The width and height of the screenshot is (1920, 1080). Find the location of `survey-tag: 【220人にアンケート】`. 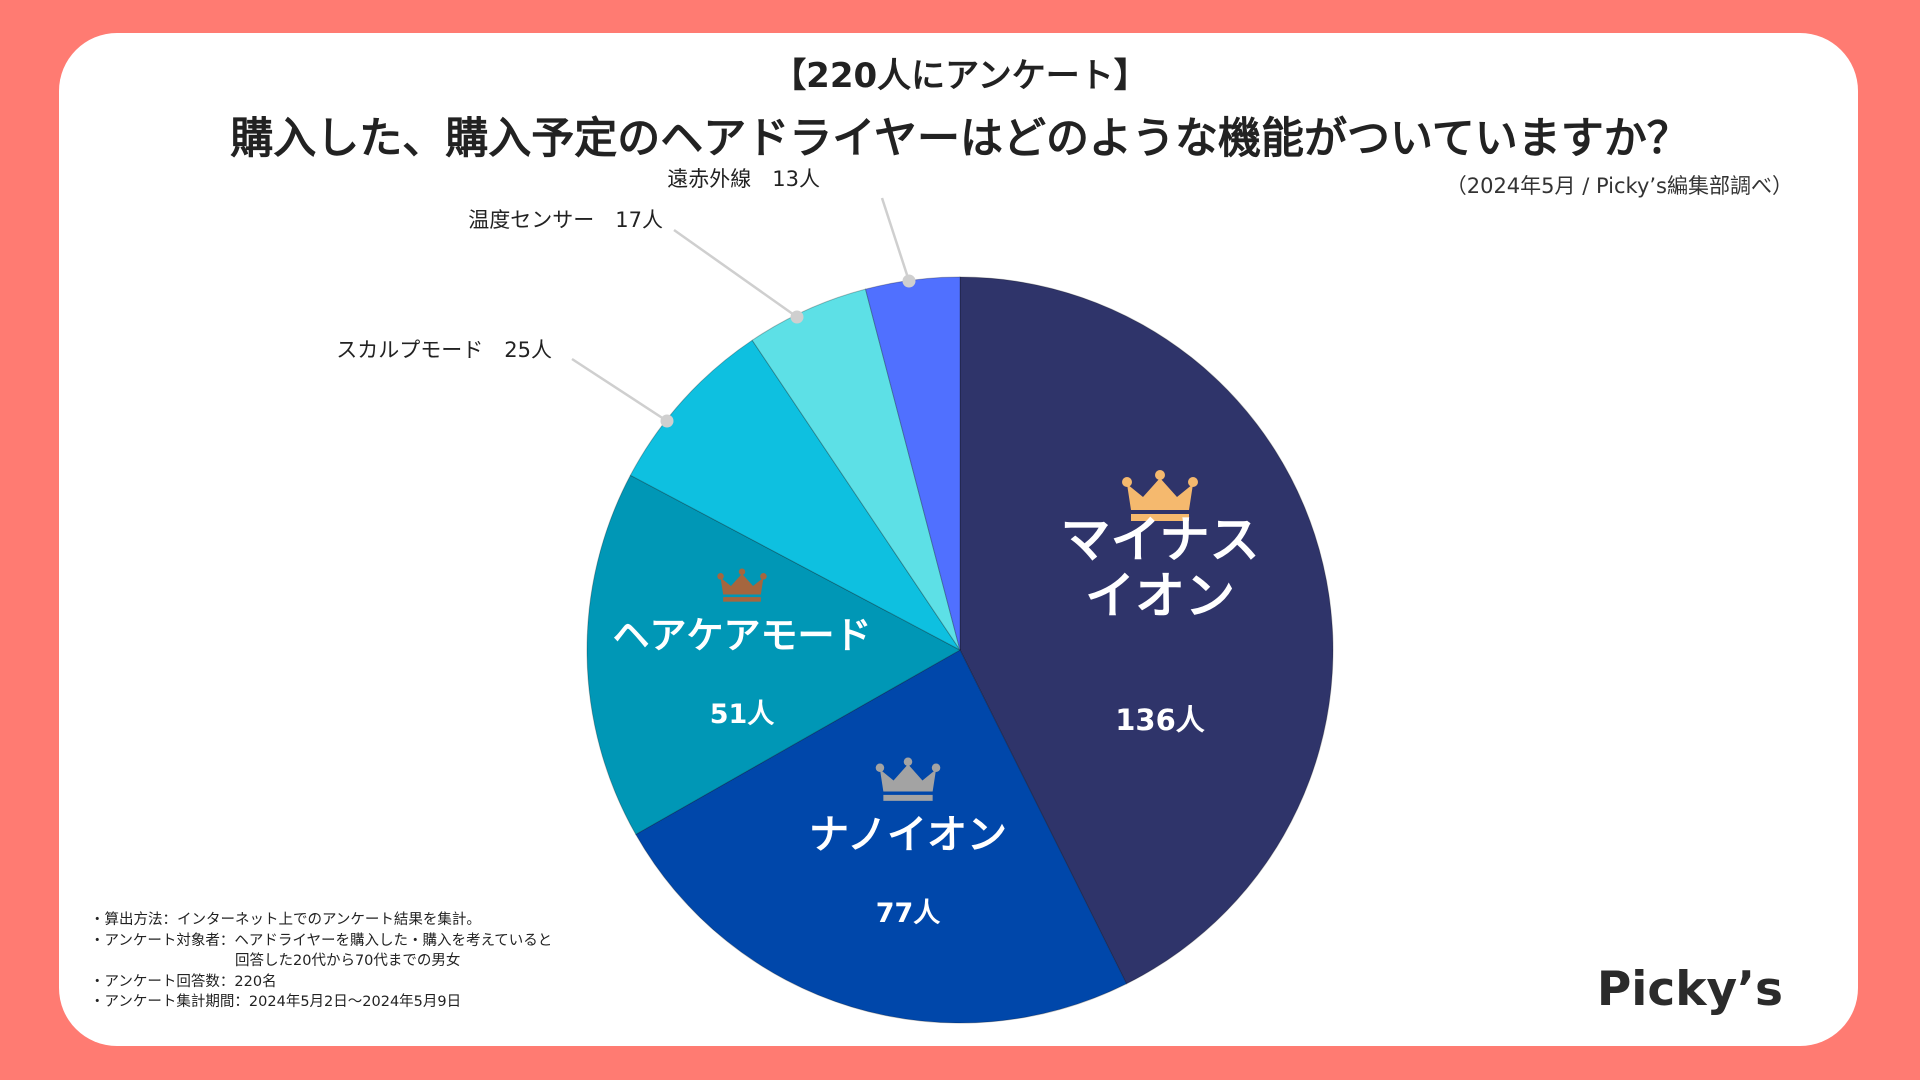

survey-tag: 【220人にアンケート】 is located at coordinates (960, 76).